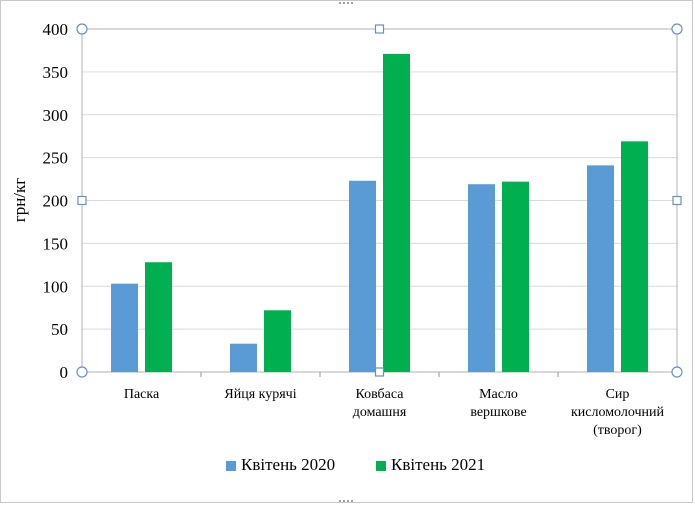 This screenshot has height=505, width=695. Describe the element at coordinates (617, 430) in the screenshot. I see `x-category-label: (творог)` at that location.